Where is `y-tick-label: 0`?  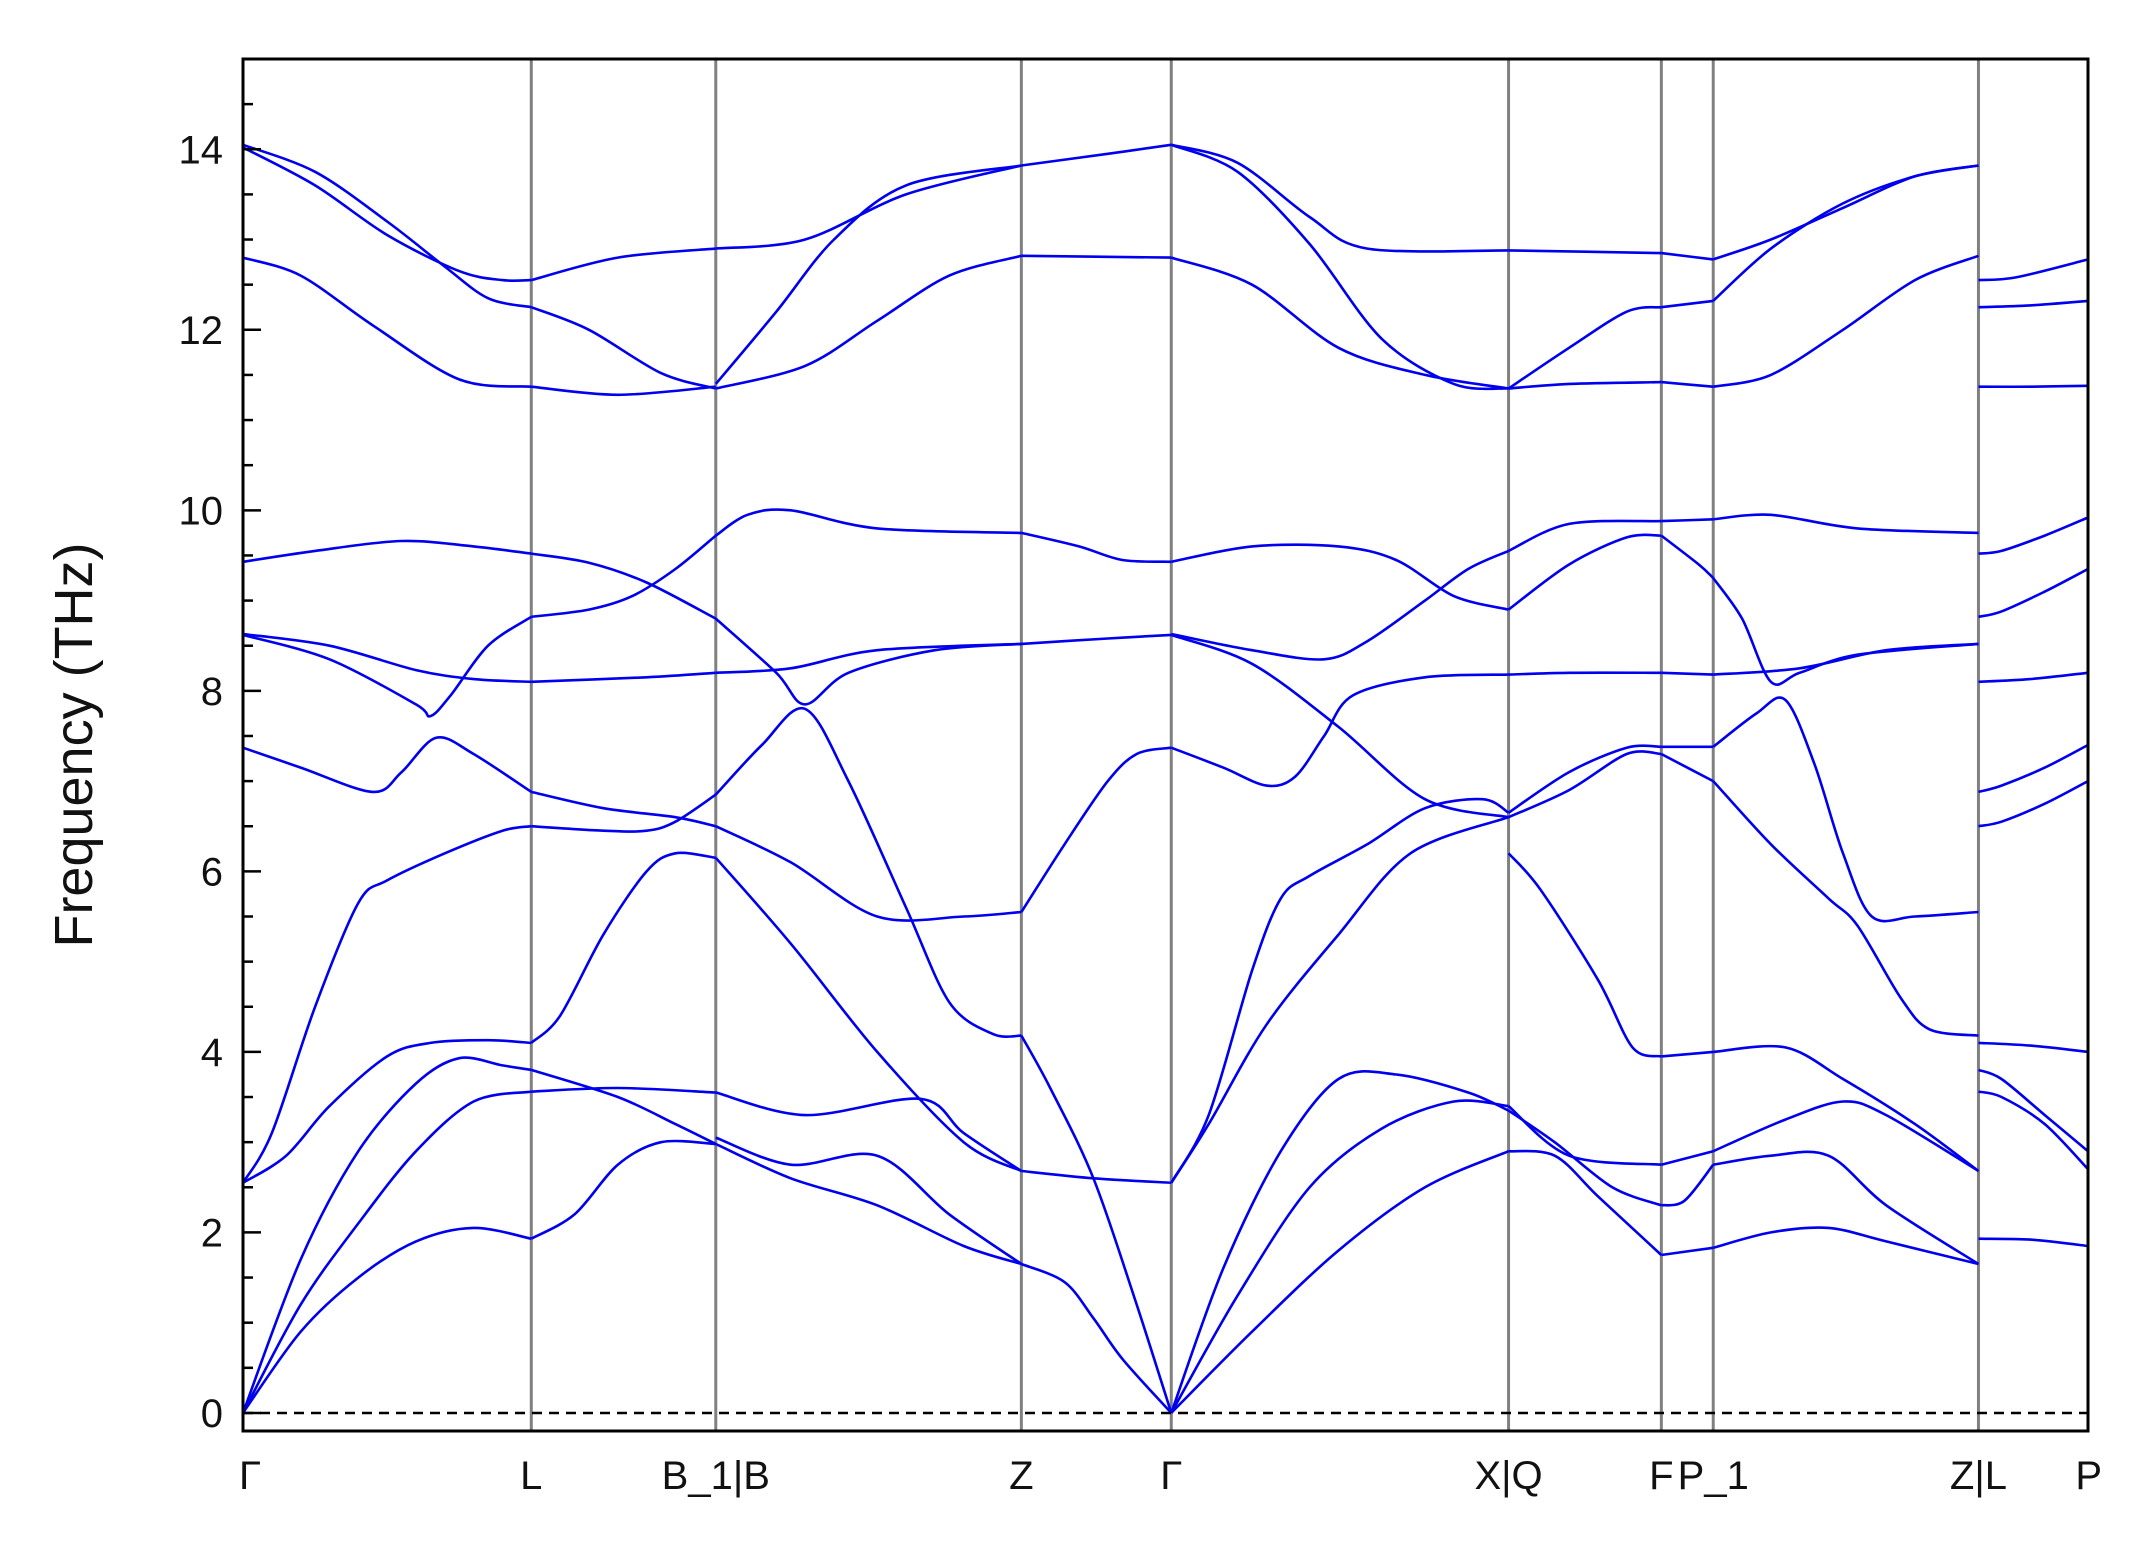
y-tick-label: 0 is located at coordinates (212, 1414).